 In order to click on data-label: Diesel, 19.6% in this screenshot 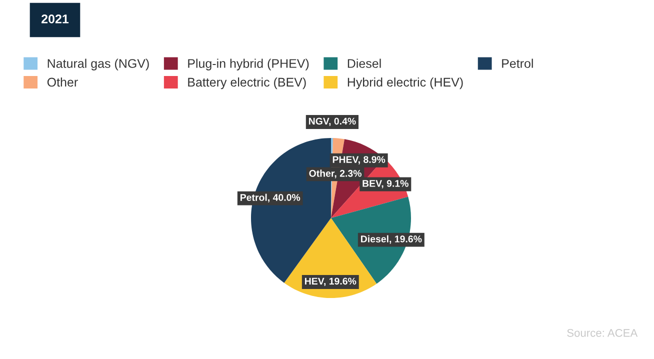, I will do `click(391, 239)`.